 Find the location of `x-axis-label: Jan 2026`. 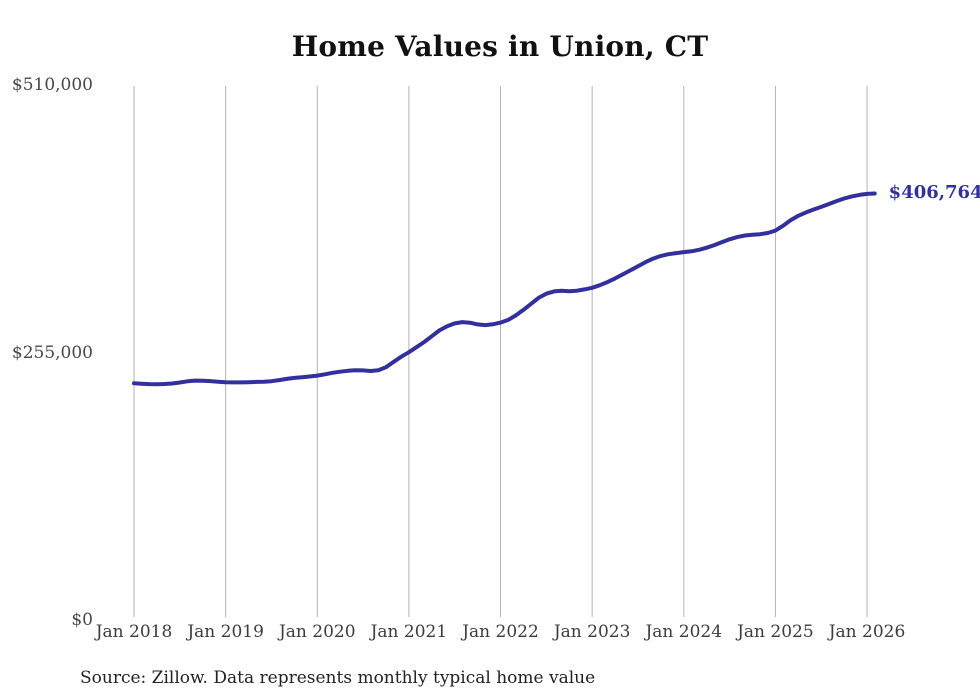

x-axis-label: Jan 2026 is located at coordinates (867, 632).